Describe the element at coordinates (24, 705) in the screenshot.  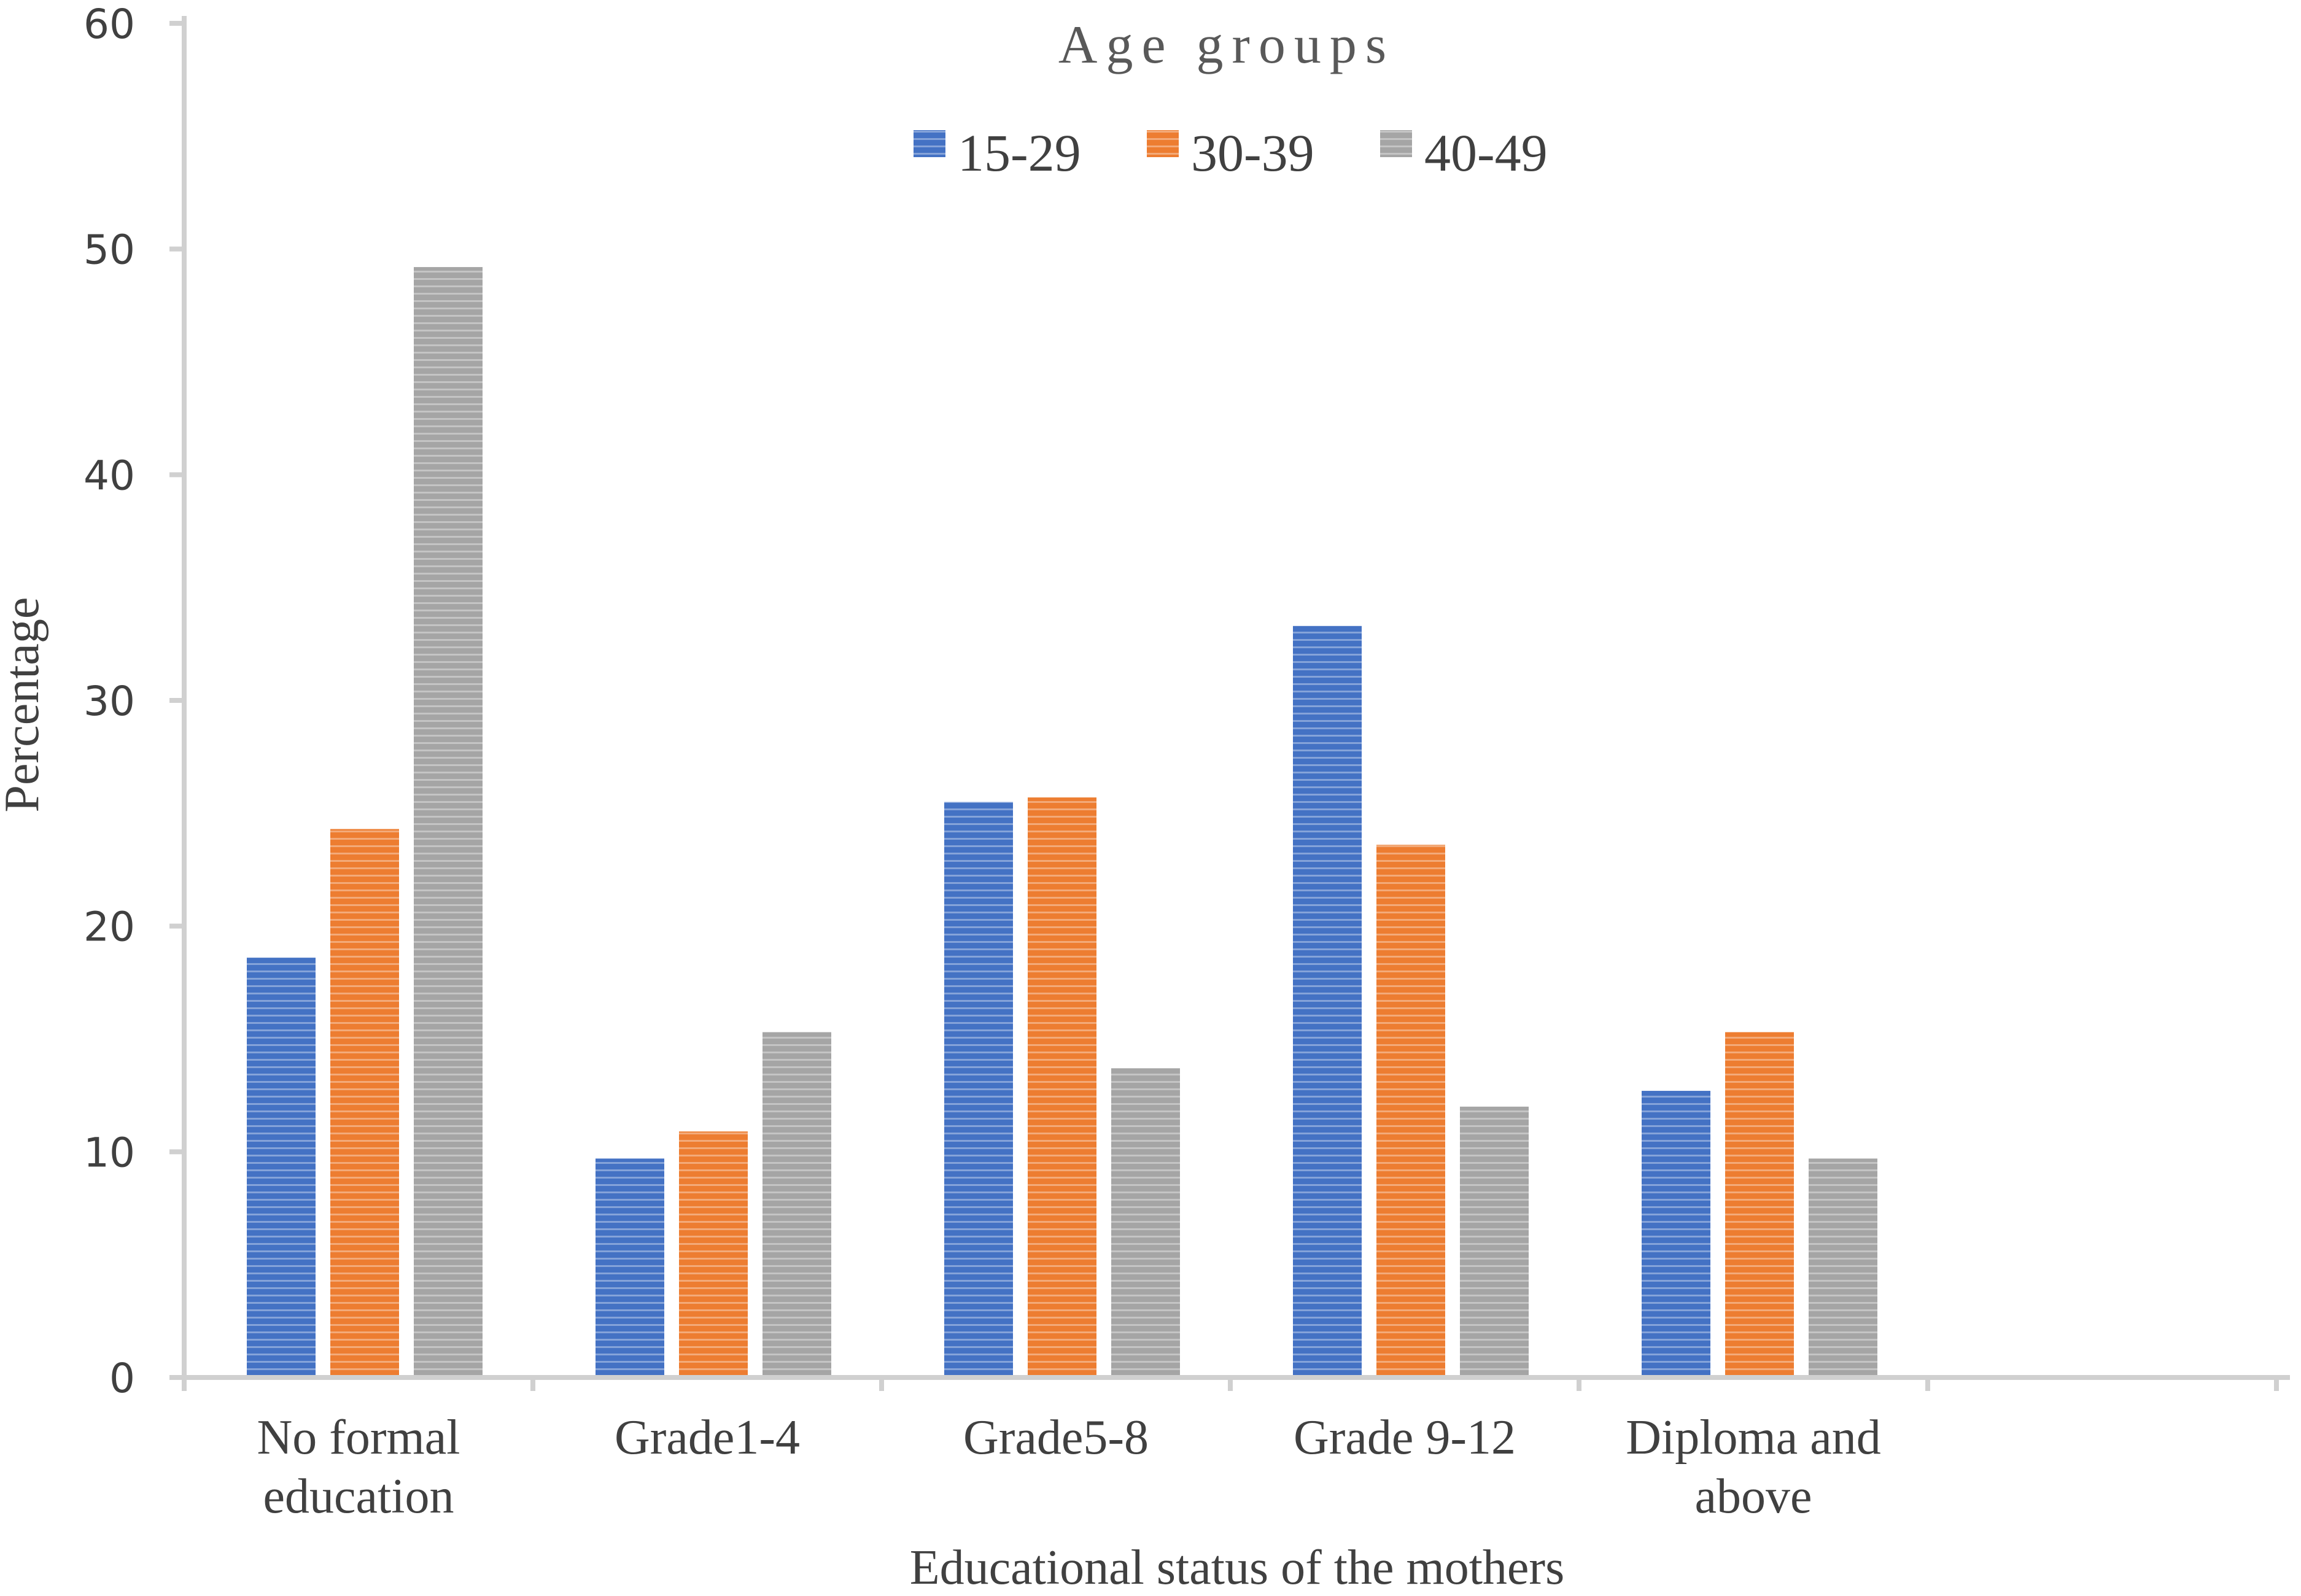
I see `y-axis-title: Percentage` at that location.